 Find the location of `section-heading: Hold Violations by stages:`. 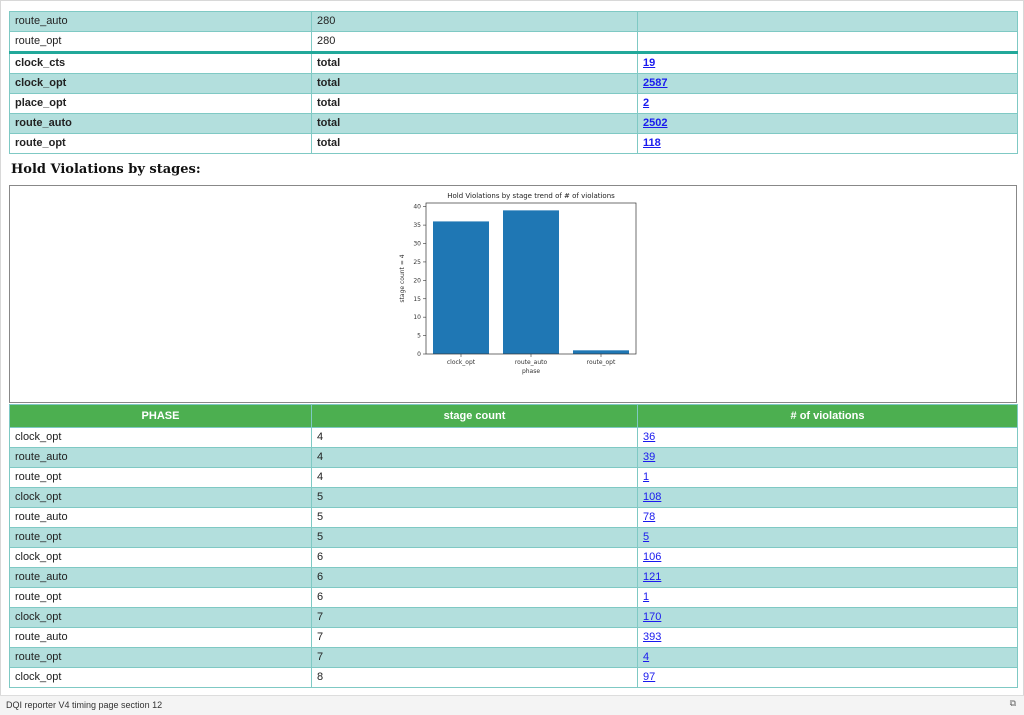

section-heading: Hold Violations by stages: is located at coordinates (106, 169).